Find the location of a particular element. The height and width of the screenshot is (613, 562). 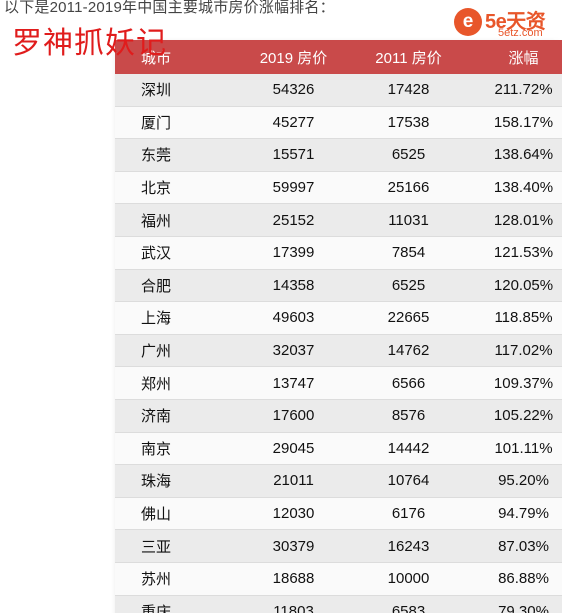

price-2019-cell: 59997 is located at coordinates (293, 188).